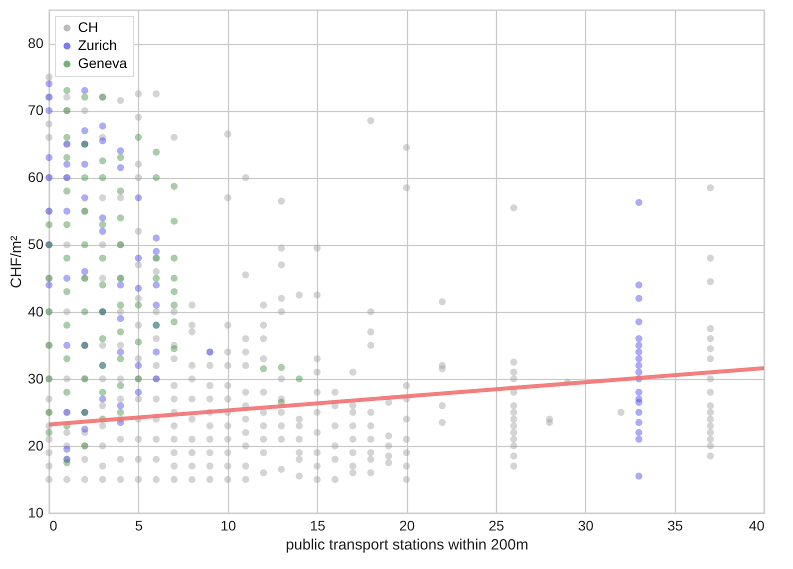  What do you see at coordinates (36, 110) in the screenshot?
I see `y-tick-label: 70` at bounding box center [36, 110].